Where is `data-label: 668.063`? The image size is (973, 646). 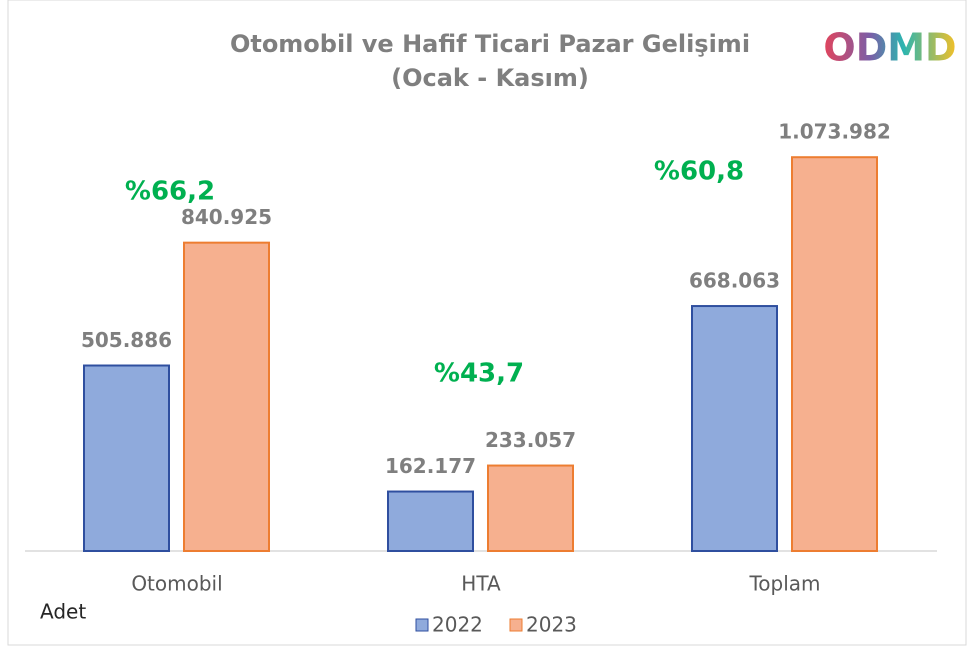 data-label: 668.063 is located at coordinates (734, 281).